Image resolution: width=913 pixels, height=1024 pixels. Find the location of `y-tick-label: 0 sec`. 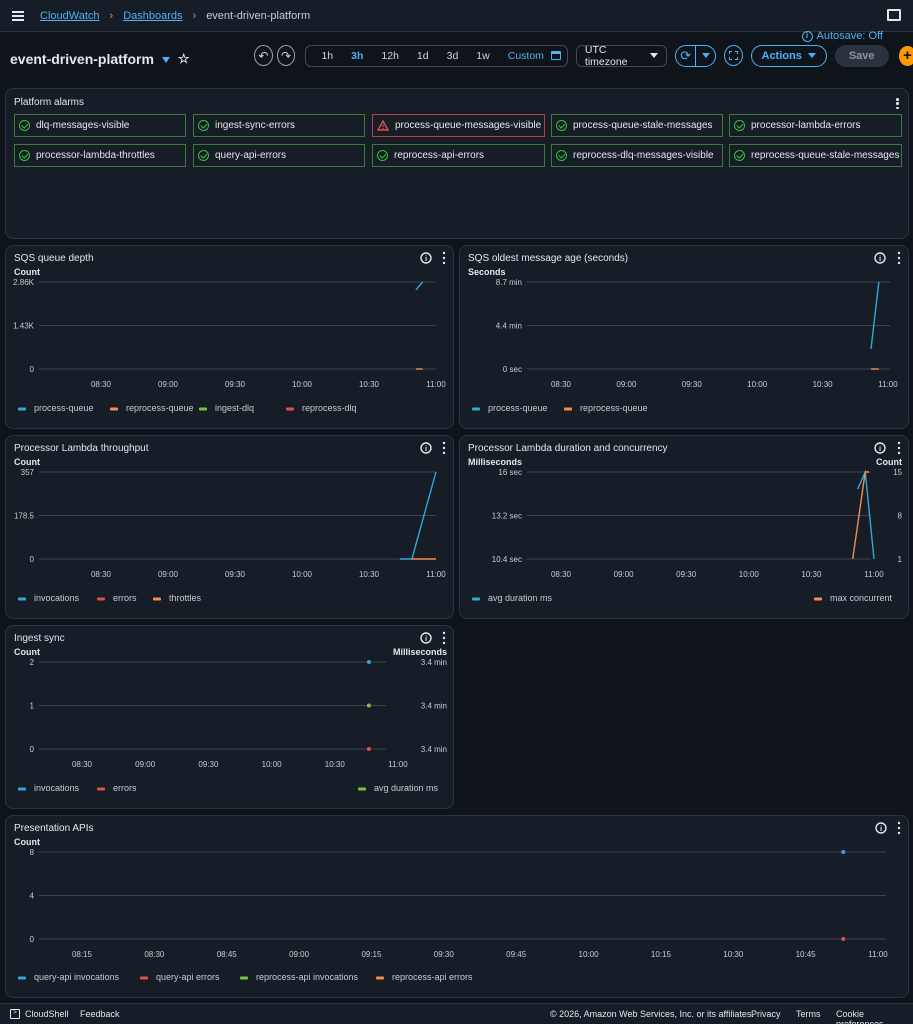

y-tick-label: 0 sec is located at coordinates (512, 369).